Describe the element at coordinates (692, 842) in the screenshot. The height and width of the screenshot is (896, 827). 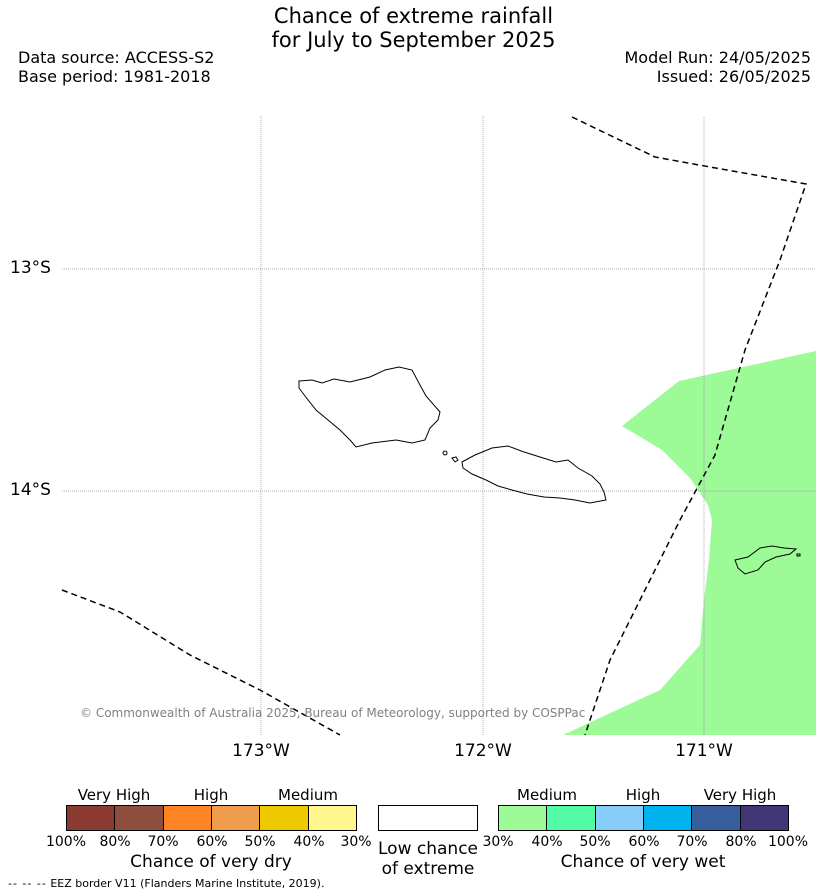
I see `wet-tick: 70%` at that location.